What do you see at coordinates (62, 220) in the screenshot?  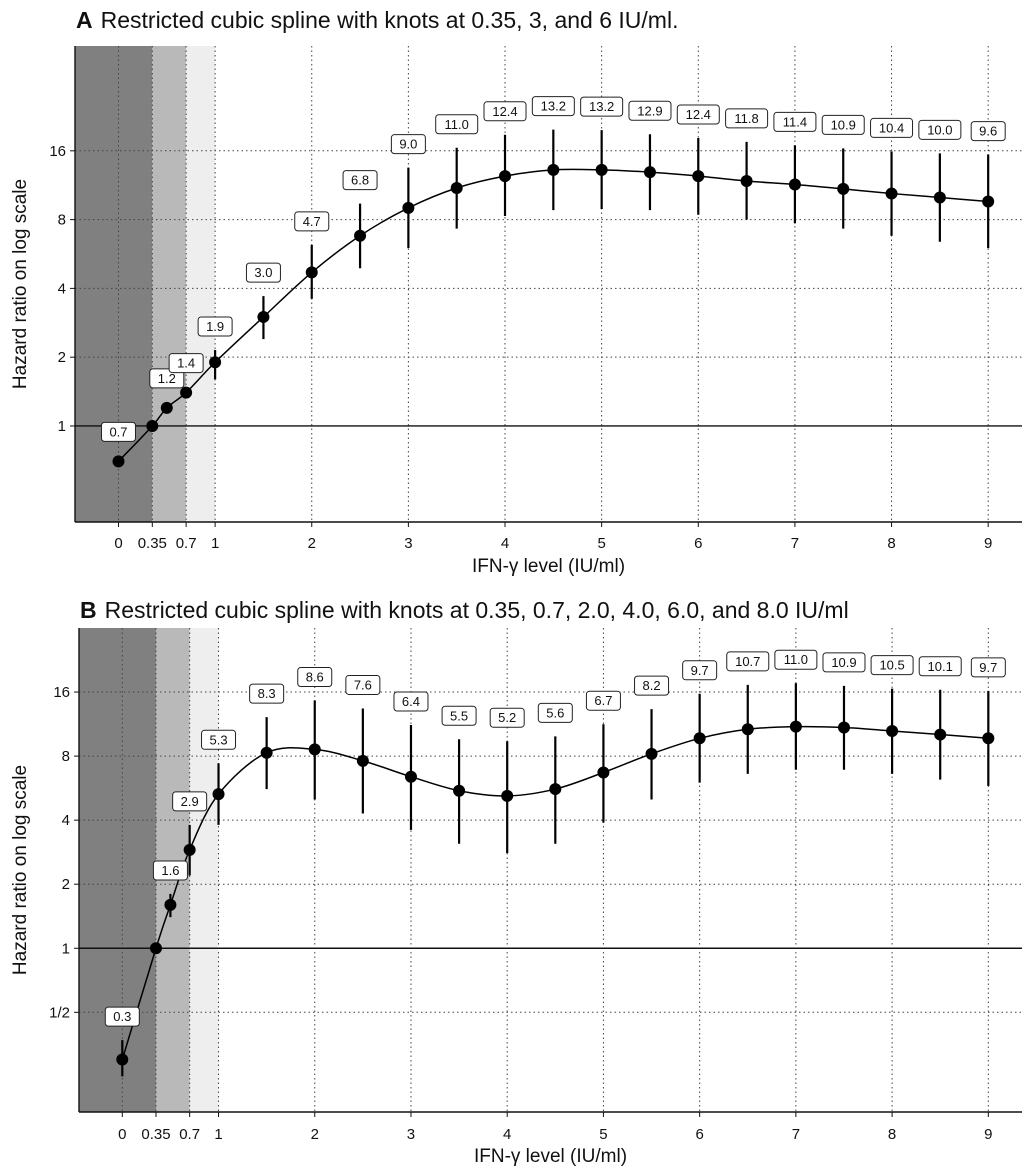 I see `y-tick-label: 8` at bounding box center [62, 220].